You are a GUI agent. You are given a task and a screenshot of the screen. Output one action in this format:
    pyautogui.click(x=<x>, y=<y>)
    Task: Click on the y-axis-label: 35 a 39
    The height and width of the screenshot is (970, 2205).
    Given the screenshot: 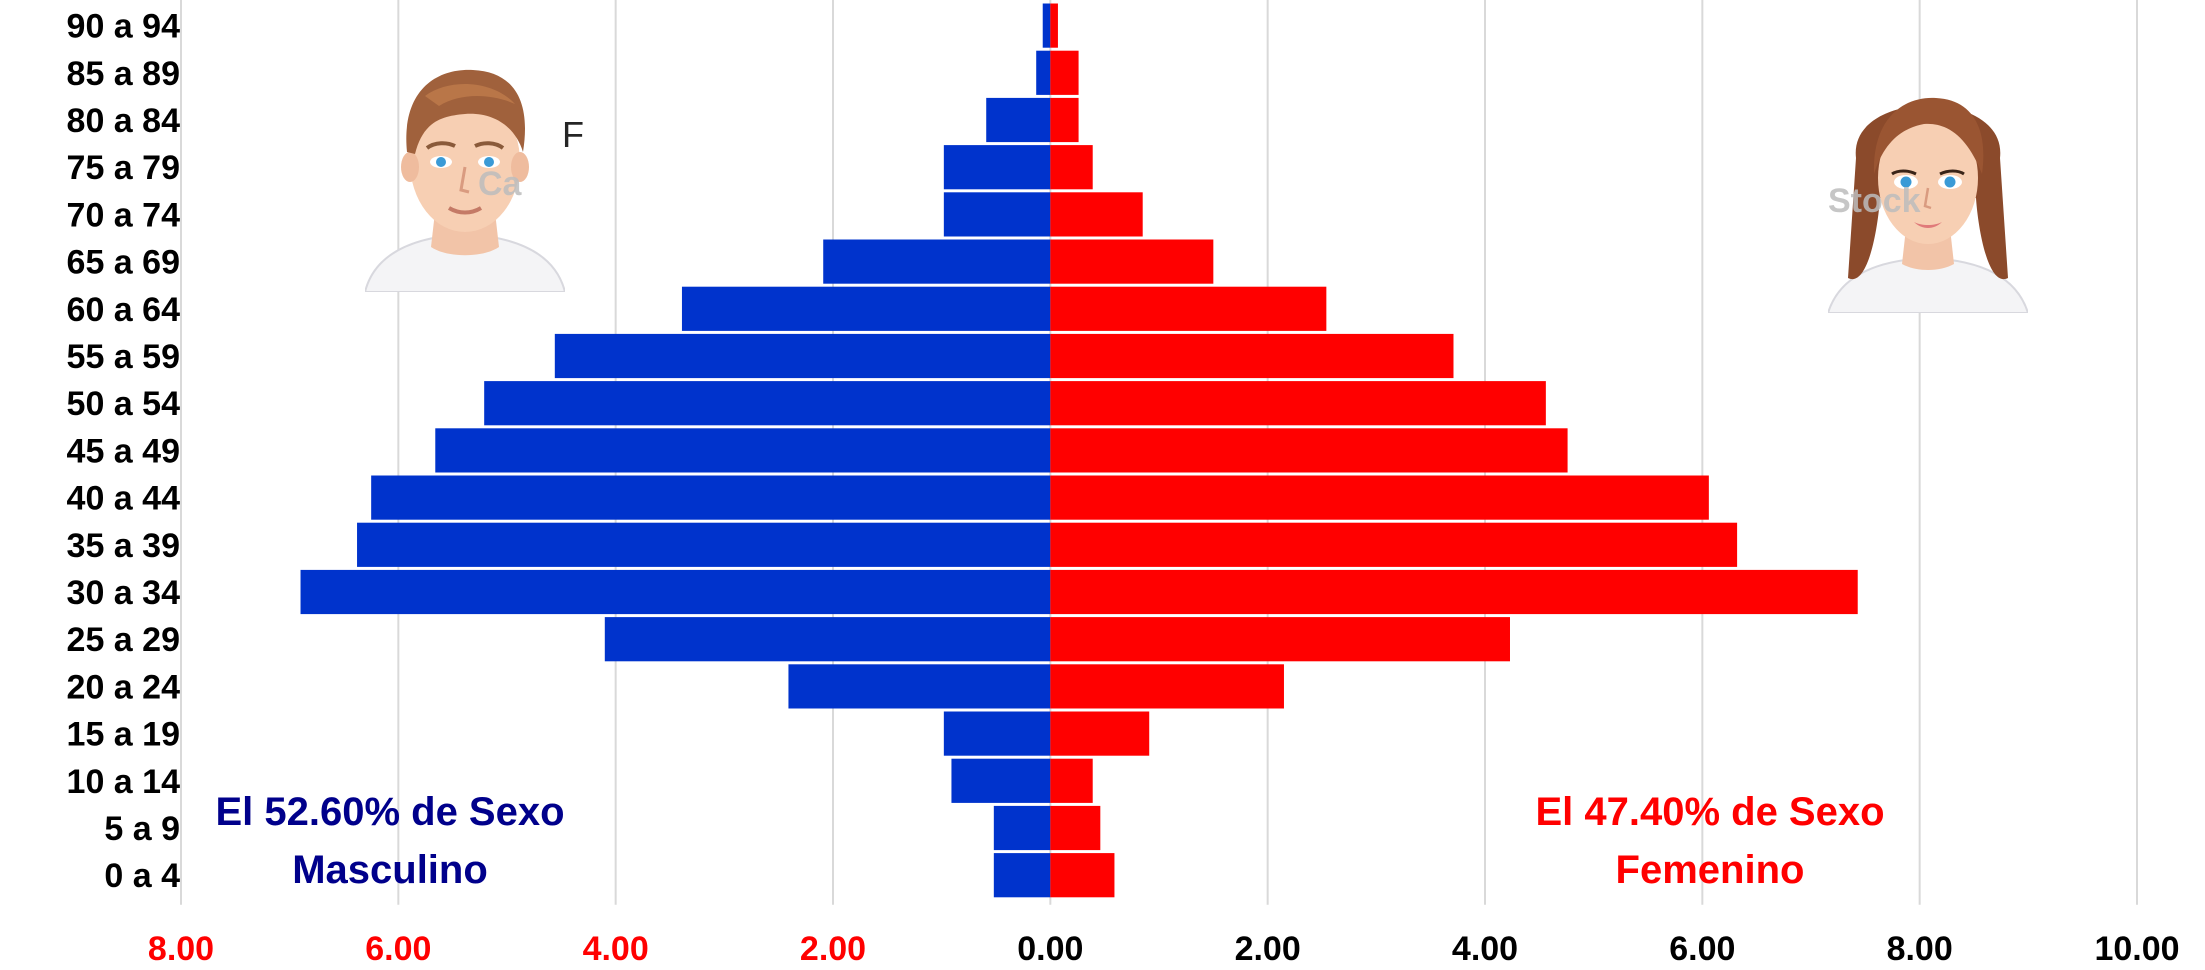 What is the action you would take?
    pyautogui.click(x=123, y=546)
    